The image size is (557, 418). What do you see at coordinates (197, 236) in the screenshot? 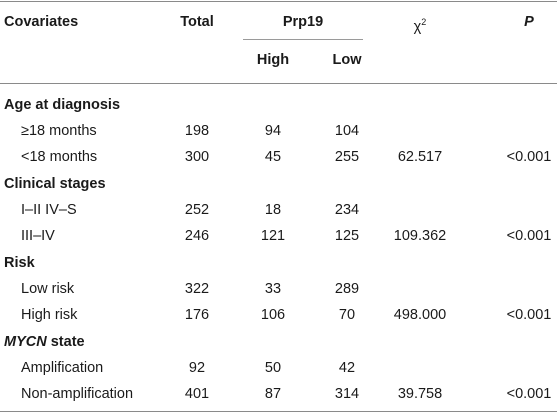
I see `cell-total: 246` at bounding box center [197, 236].